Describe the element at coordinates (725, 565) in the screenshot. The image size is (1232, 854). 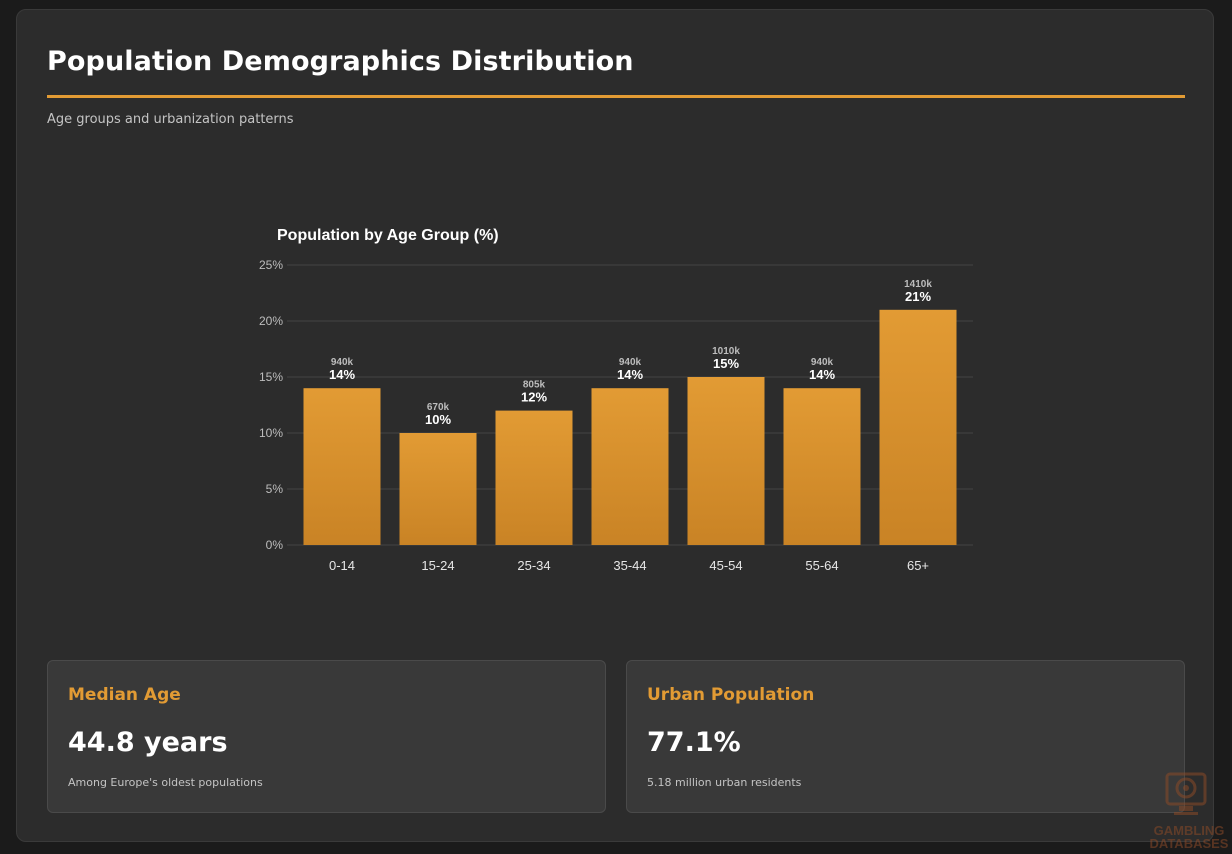
I see `x-tick-label: 45-54` at that location.